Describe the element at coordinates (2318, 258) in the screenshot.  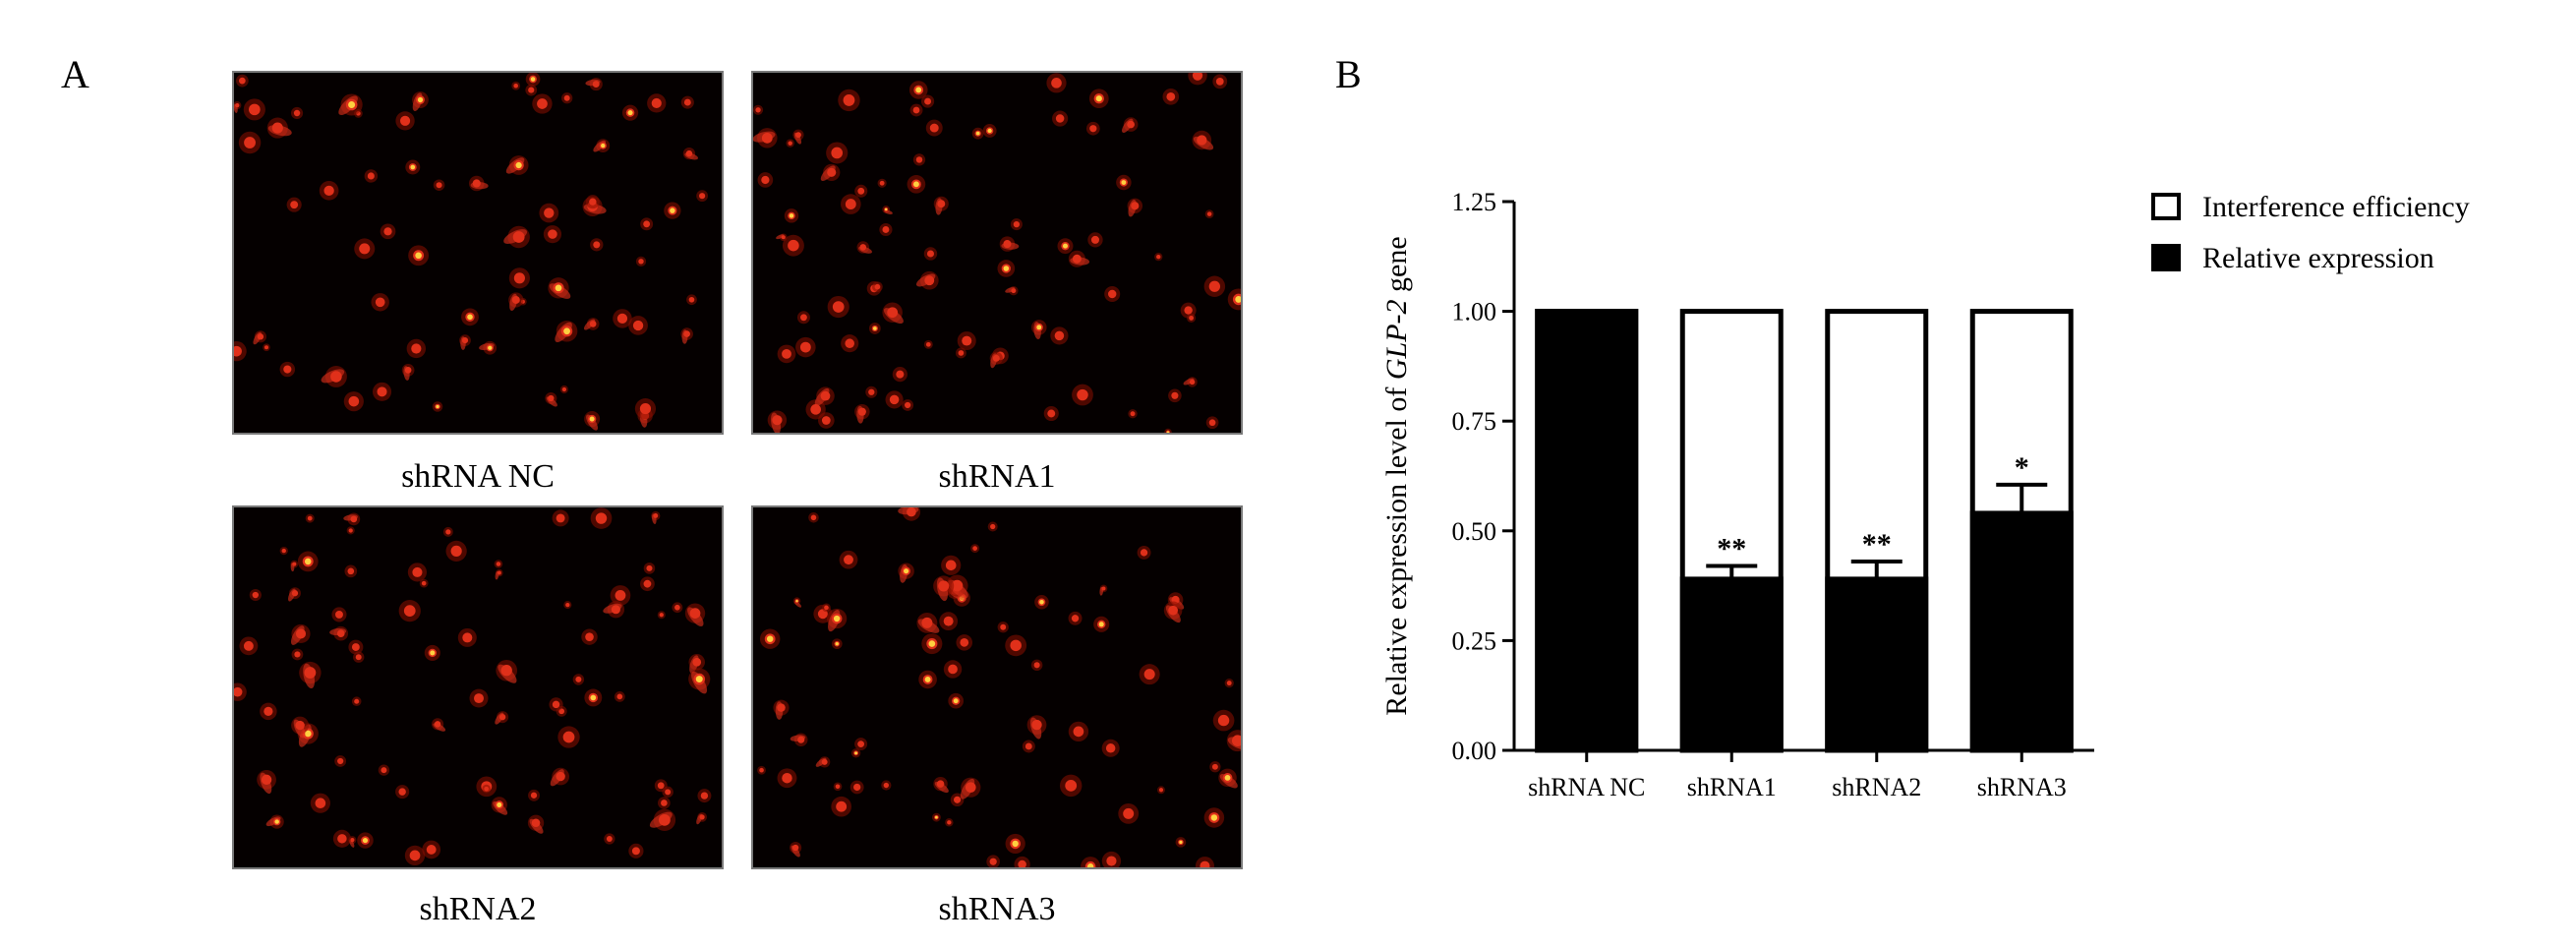
I see `legend-label: Relative expression` at that location.